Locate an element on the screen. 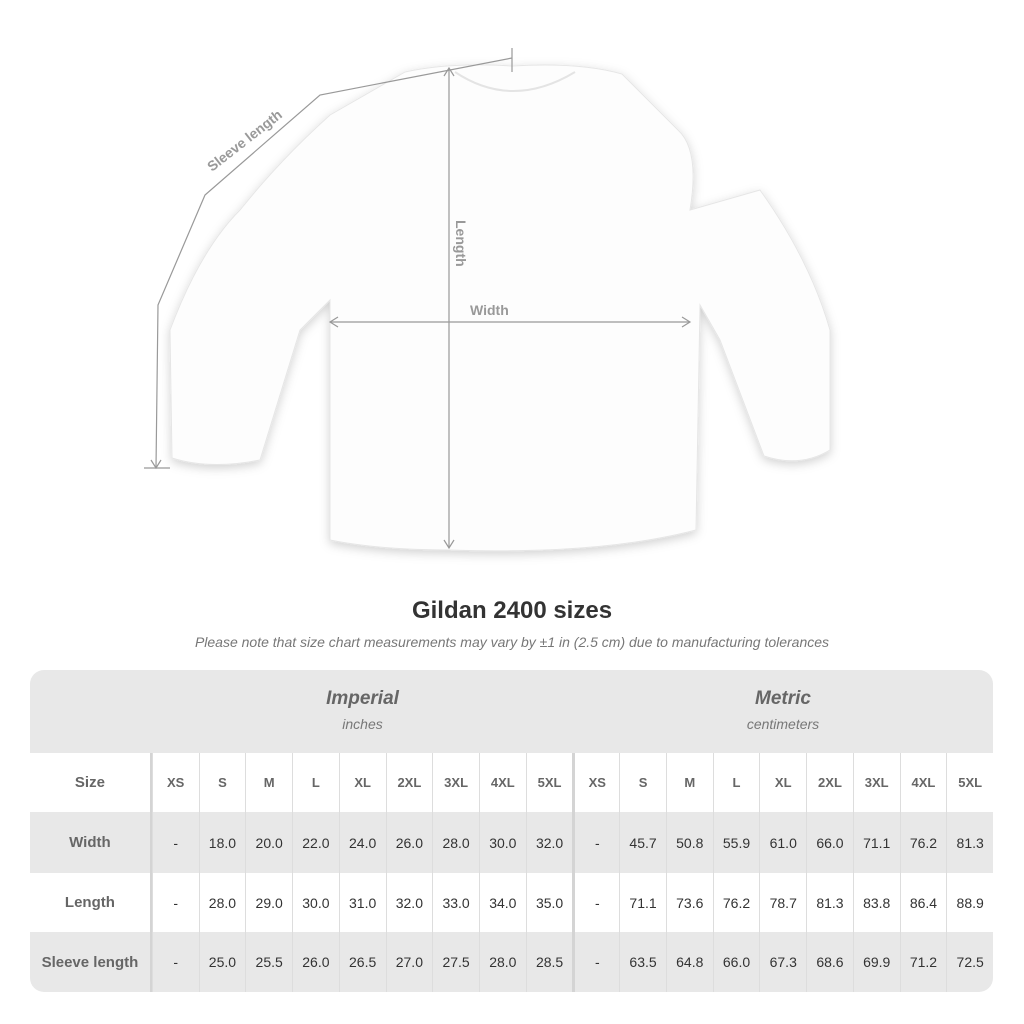 Image resolution: width=1024 pixels, height=1024 pixels. table-cell: 18.0 is located at coordinates (222, 842).